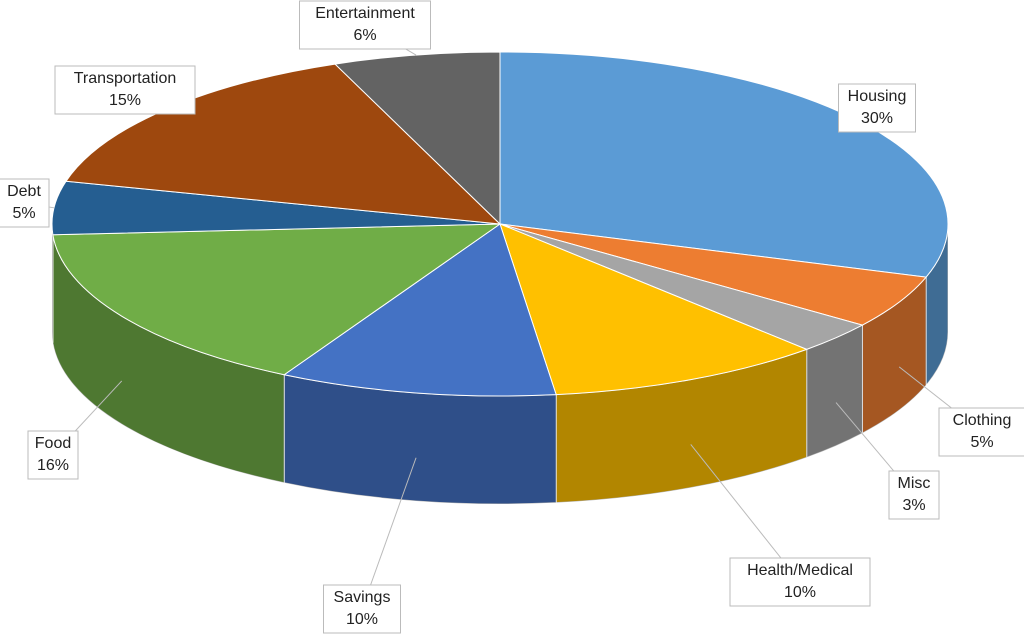 This screenshot has height=634, width=1024. Describe the element at coordinates (982, 420) in the screenshot. I see `label-name: Clothing` at that location.